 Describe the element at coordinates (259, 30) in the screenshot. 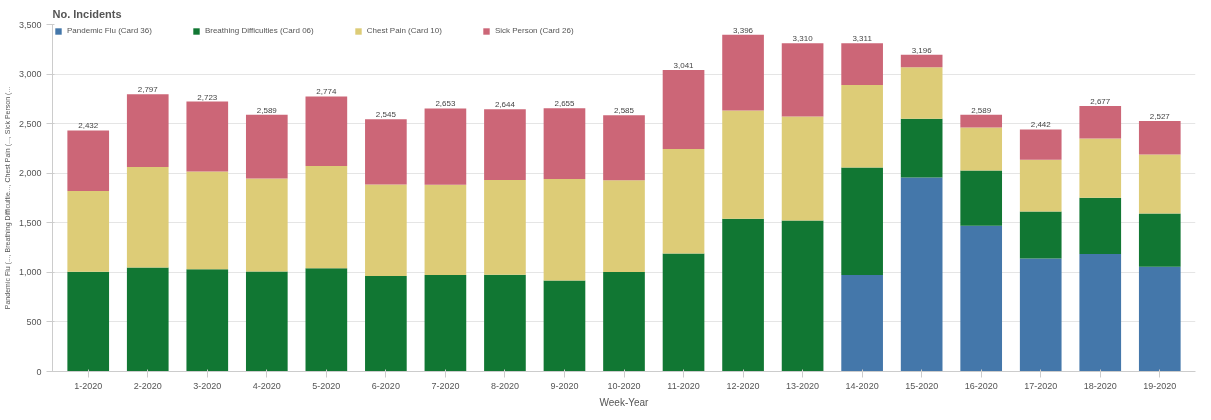

I see `legend-label: Breathing Difficulties (Card 06)` at that location.